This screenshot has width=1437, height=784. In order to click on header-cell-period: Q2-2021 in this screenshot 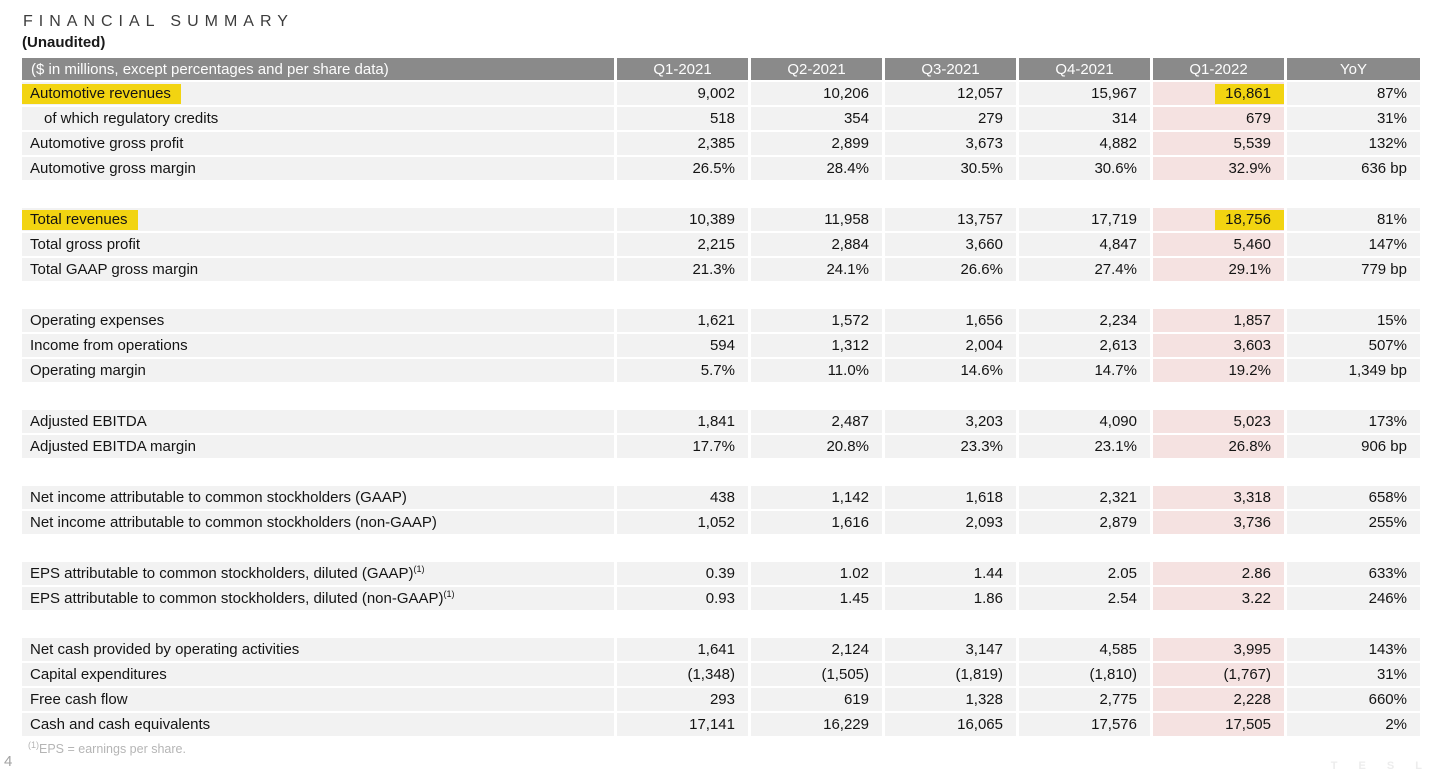, I will do `click(818, 70)`.